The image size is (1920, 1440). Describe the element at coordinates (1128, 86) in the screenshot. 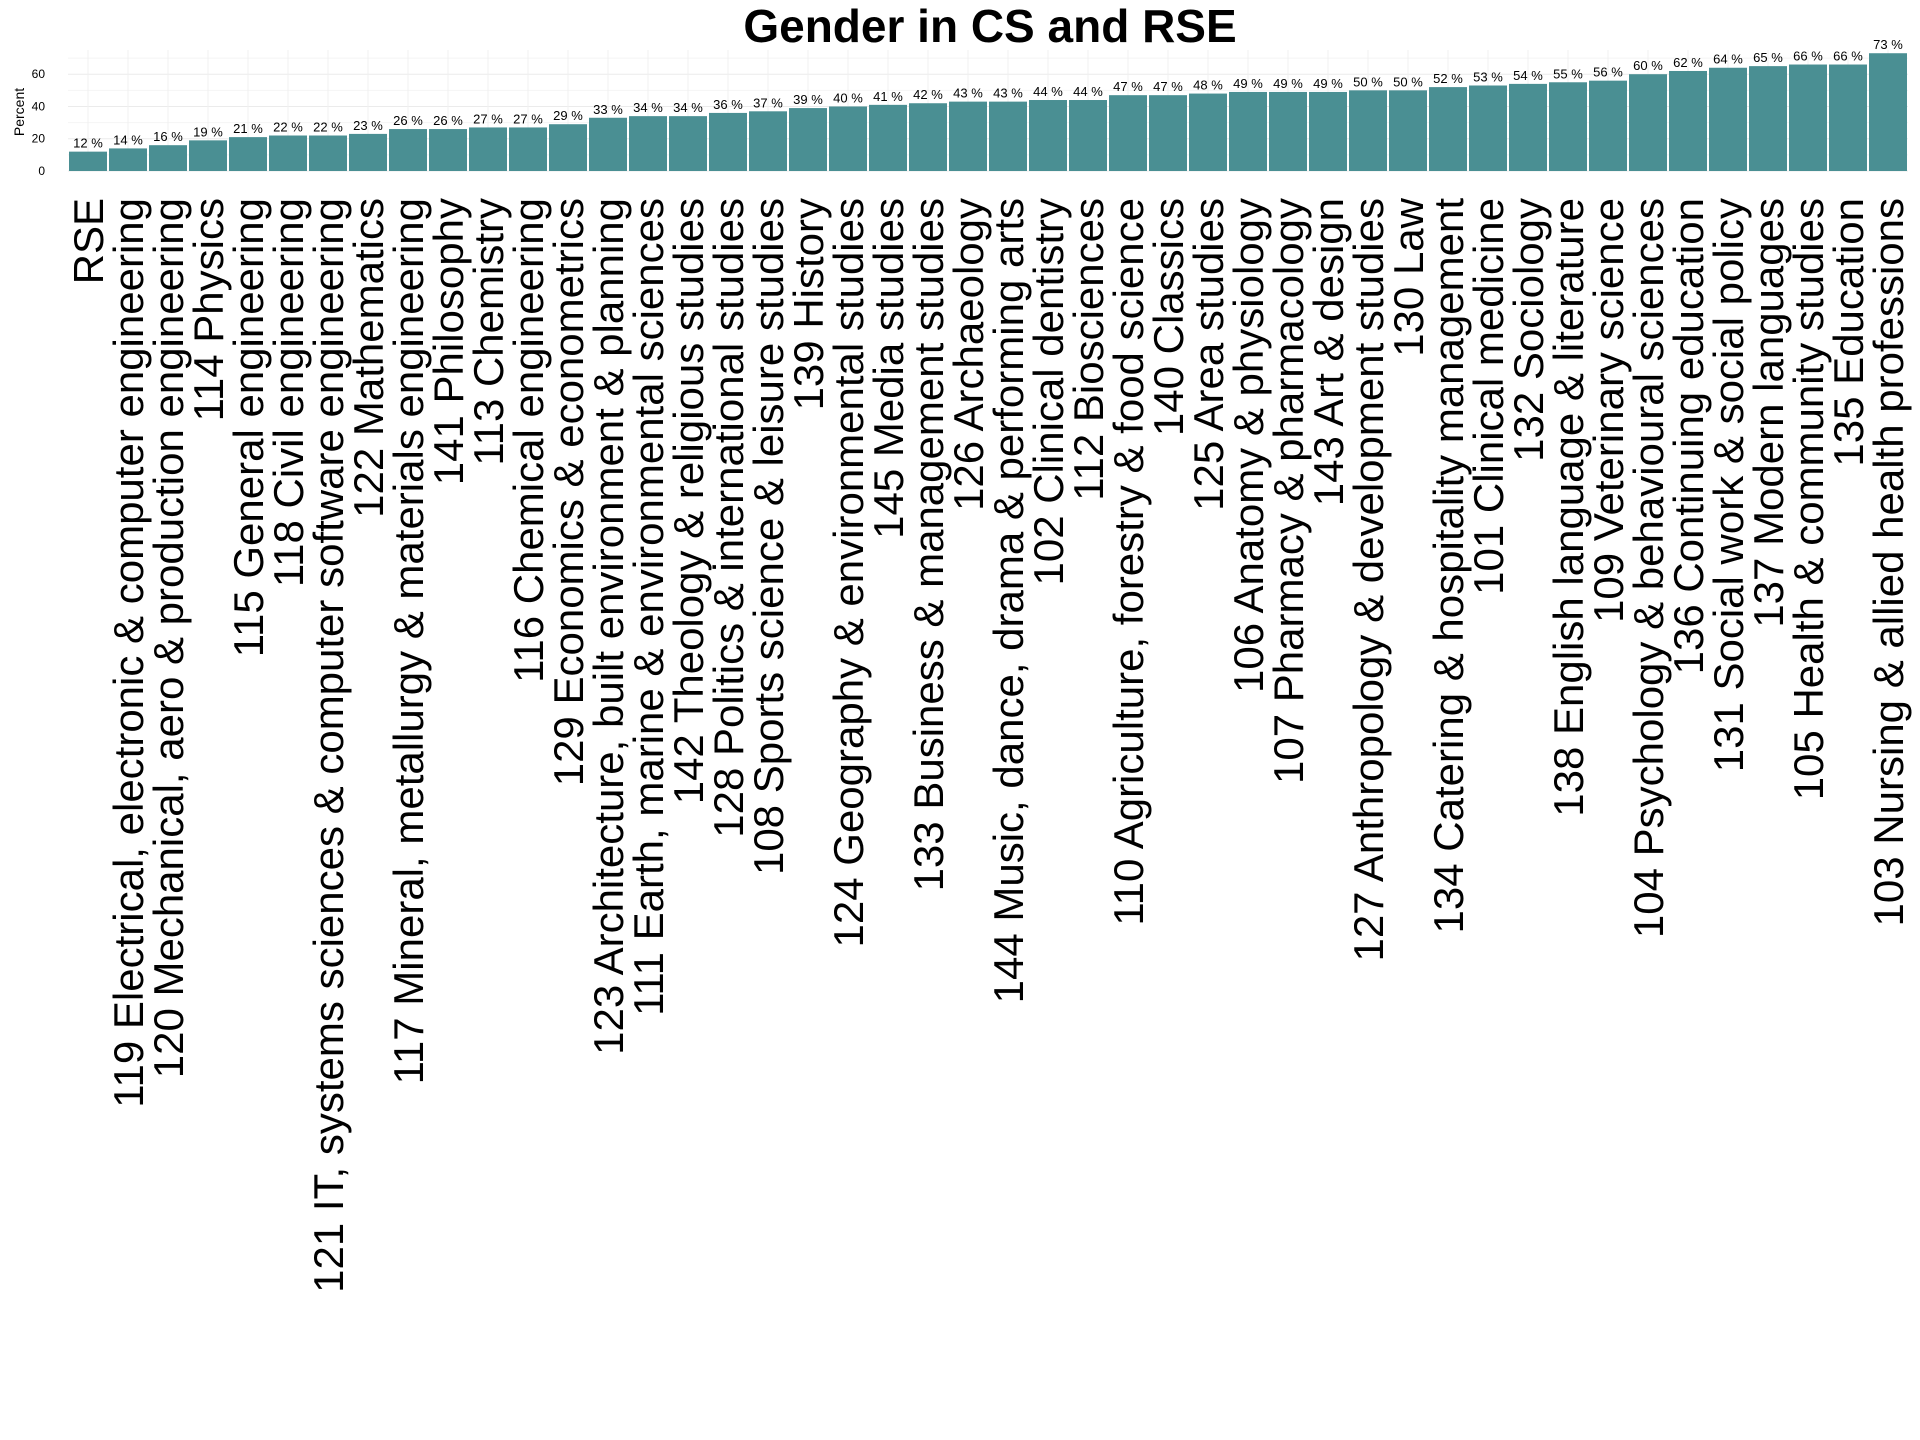

I see `data-label: 47 %` at that location.